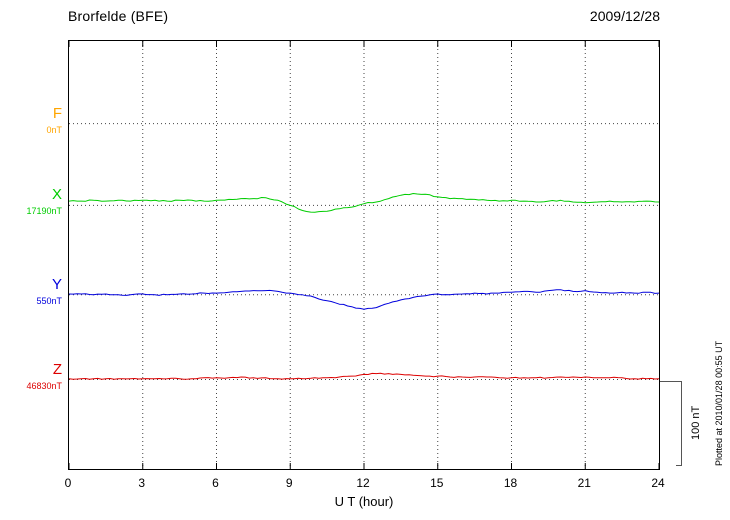 This screenshot has height=520, width=730. I want to click on component-label-Y: Y, so click(56, 284).